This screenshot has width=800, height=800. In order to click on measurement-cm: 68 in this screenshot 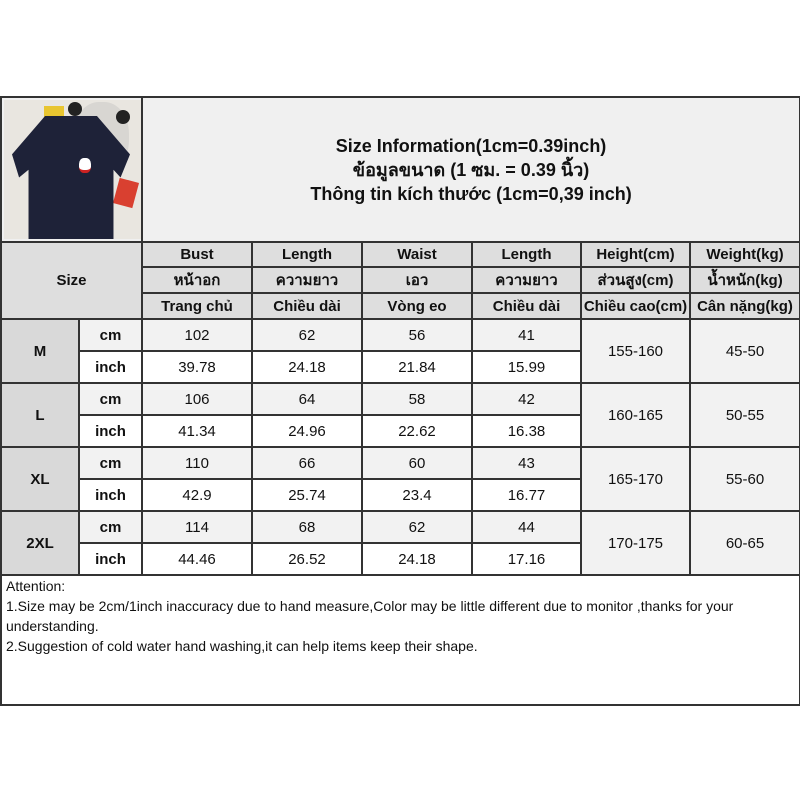, I will do `click(307, 527)`.